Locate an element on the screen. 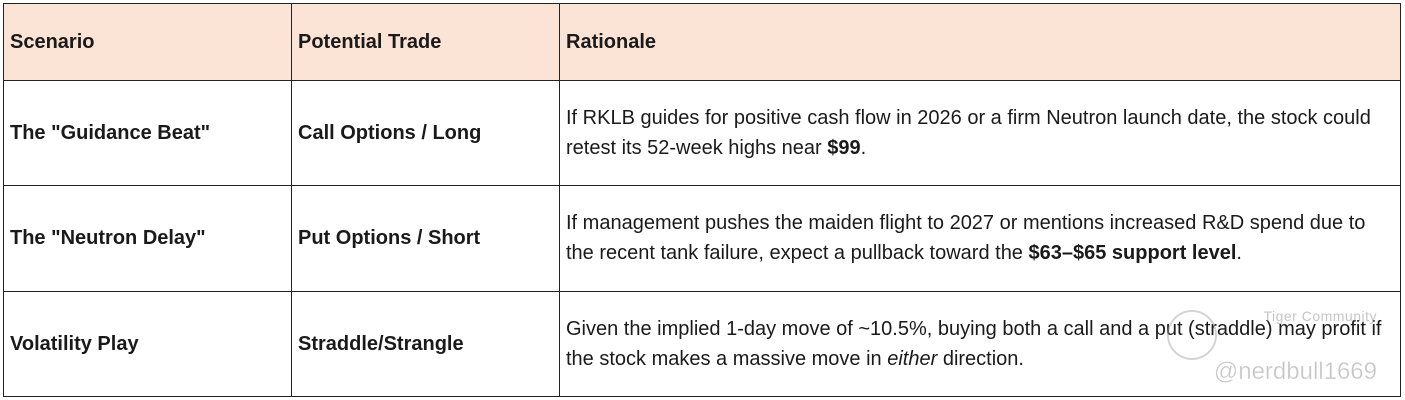 The width and height of the screenshot is (1405, 400). rationale-bold: $63–$65 support level is located at coordinates (1132, 253).